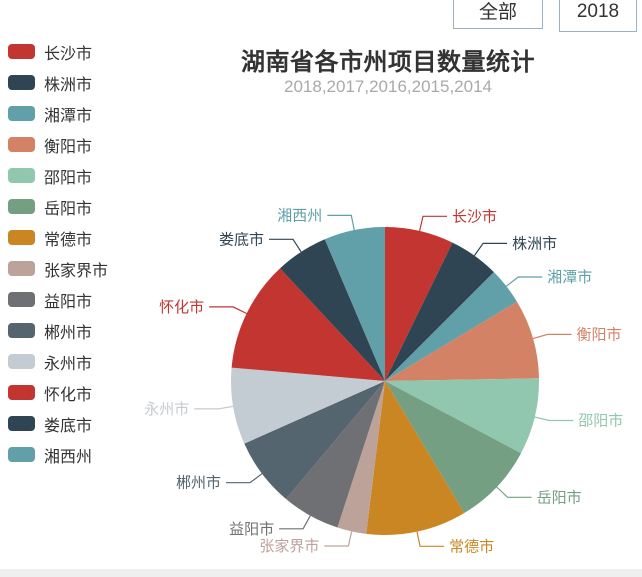 The height and width of the screenshot is (577, 642). Describe the element at coordinates (471, 546) in the screenshot. I see `pie-label-常德市: 常德市` at that location.